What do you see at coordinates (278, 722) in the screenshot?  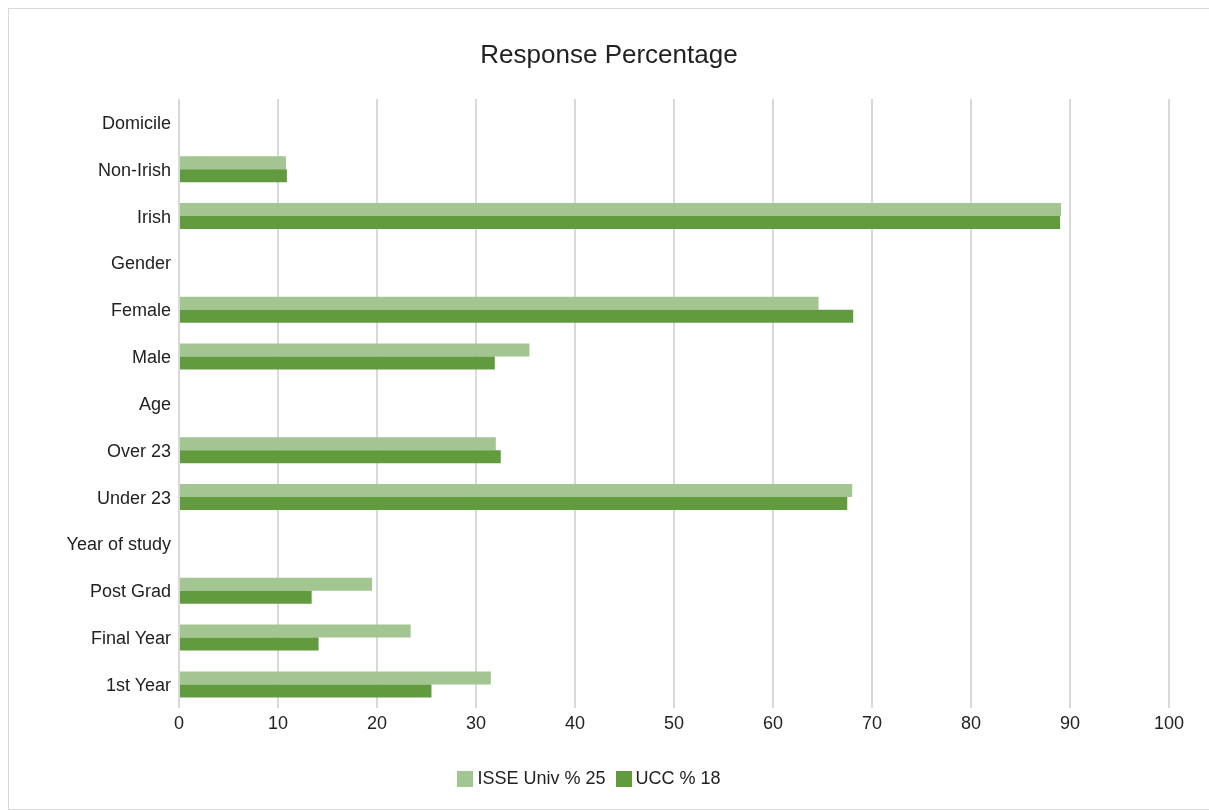 I see `x-tick-label: 10` at bounding box center [278, 722].